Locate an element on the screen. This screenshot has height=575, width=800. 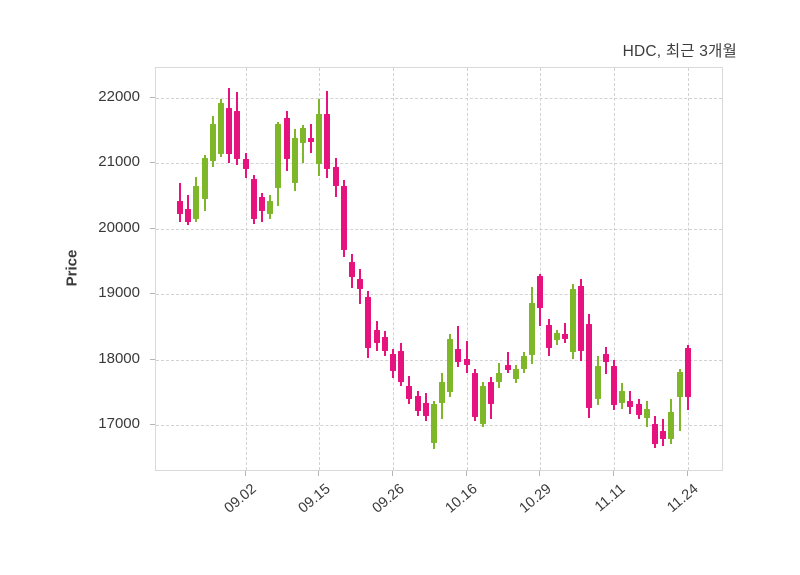
x-tick-label: 09.15 is located at coordinates (314, 499).